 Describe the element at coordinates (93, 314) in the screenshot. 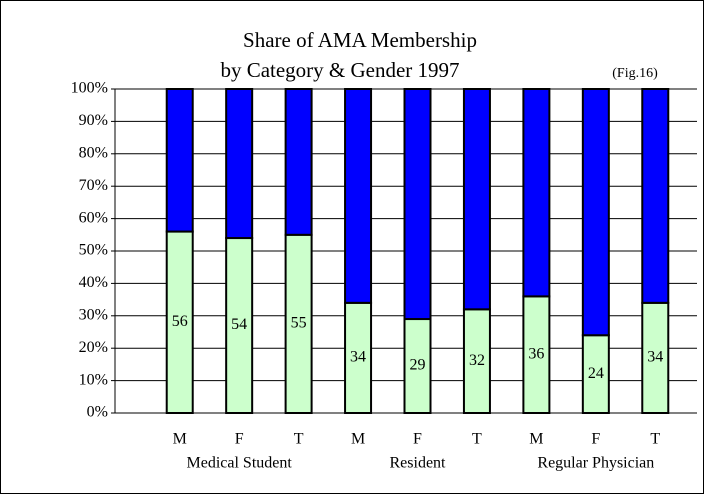

I see `y-tick-label: 30%` at that location.